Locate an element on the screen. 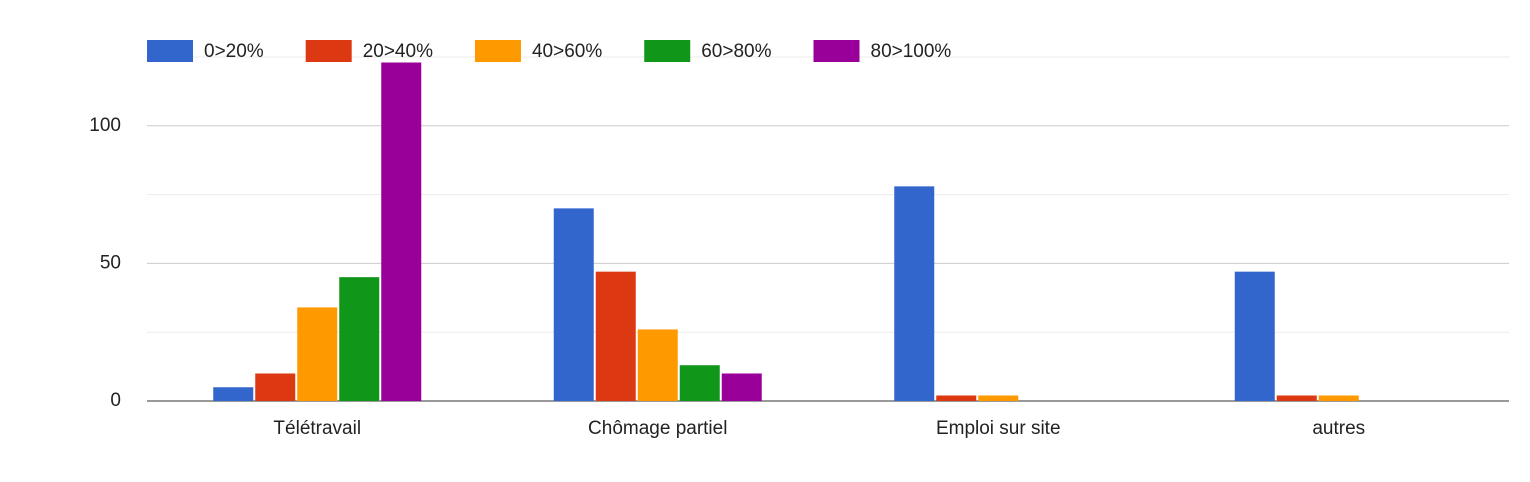 The height and width of the screenshot is (482, 1530). legend-label: 0>20% is located at coordinates (234, 51).